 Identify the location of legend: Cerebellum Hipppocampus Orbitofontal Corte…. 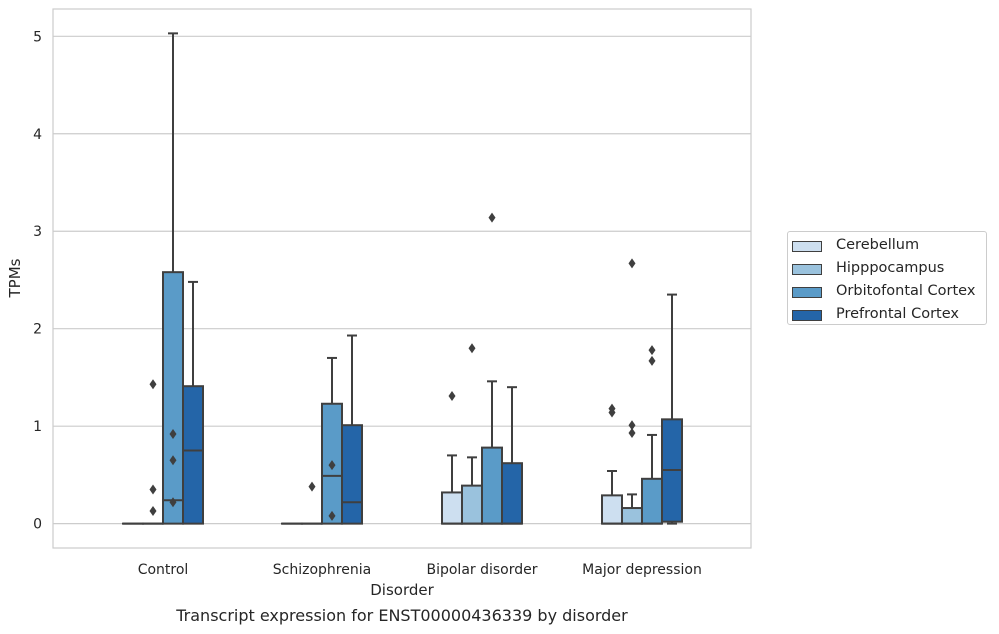
(887, 278).